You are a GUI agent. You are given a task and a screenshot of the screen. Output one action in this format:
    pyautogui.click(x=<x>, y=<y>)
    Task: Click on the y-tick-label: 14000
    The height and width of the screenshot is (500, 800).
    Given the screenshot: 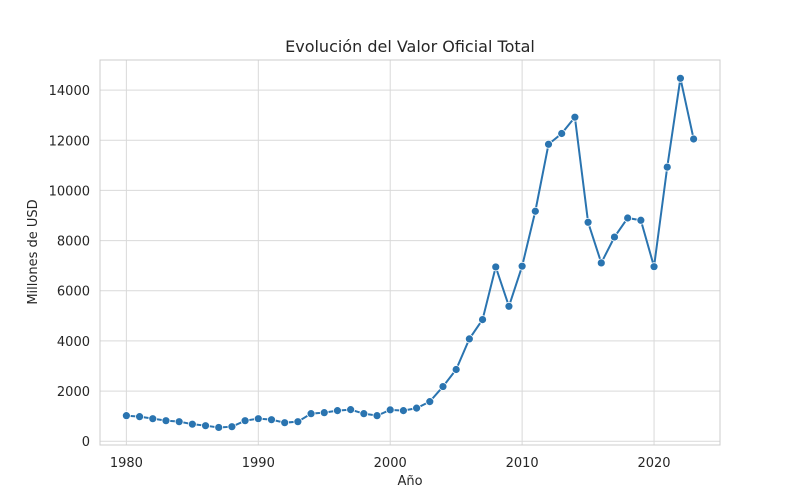 What is the action you would take?
    pyautogui.click(x=69, y=91)
    